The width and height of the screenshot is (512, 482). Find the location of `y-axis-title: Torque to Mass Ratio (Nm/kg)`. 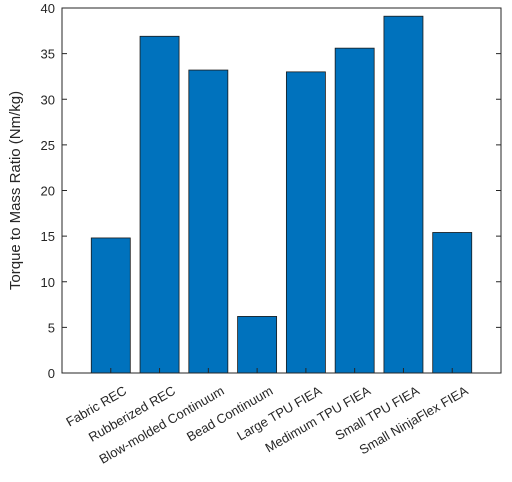

y-axis-title: Torque to Mass Ratio (Nm/kg) is located at coordinates (15, 190).